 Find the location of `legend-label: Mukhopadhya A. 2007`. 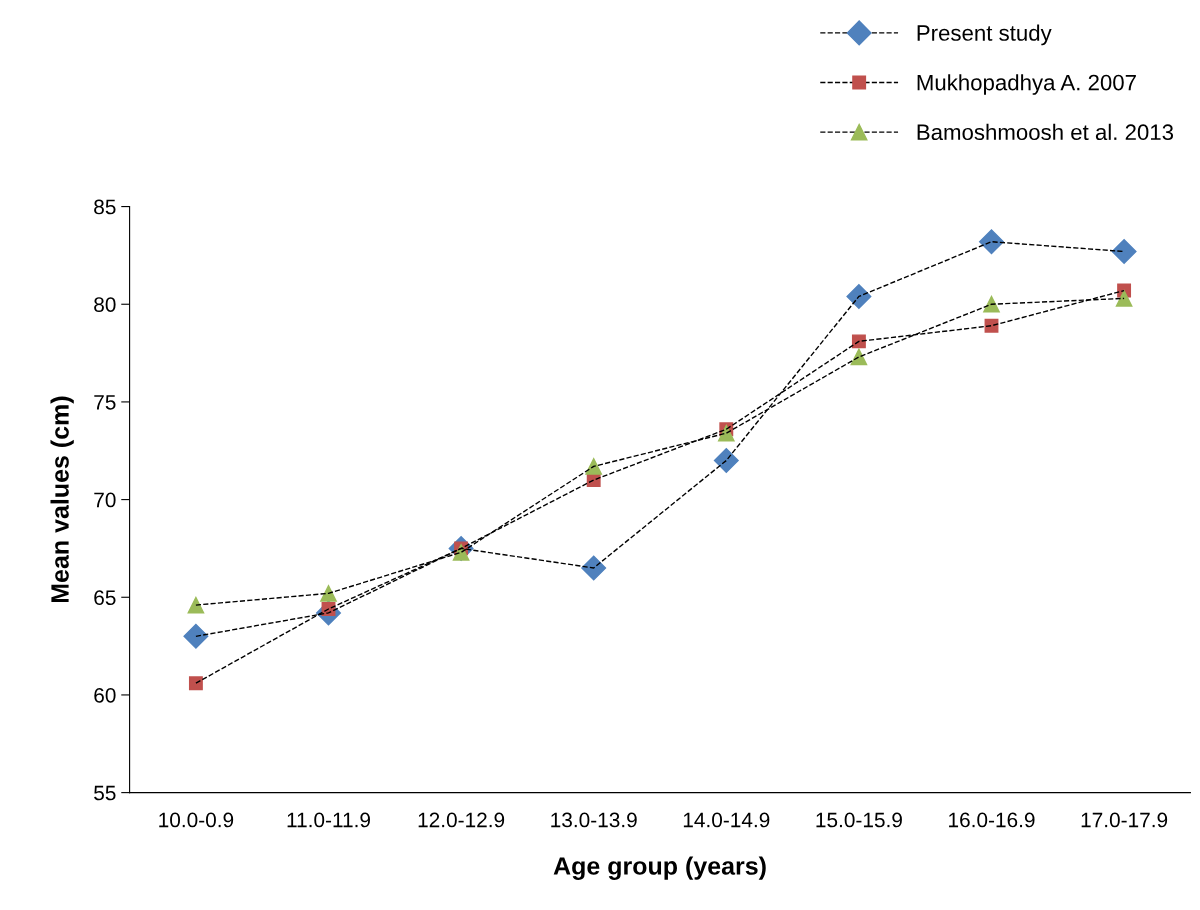

legend-label: Mukhopadhya A. 2007 is located at coordinates (1026, 84).